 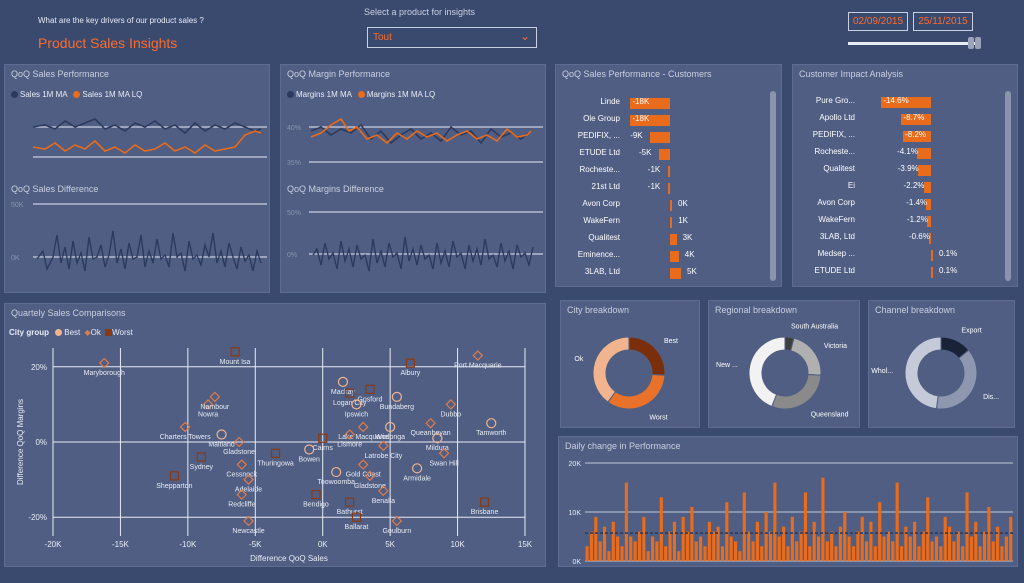 I want to click on impact-row: Rocheste... -4.1%, so click(x=895, y=153).